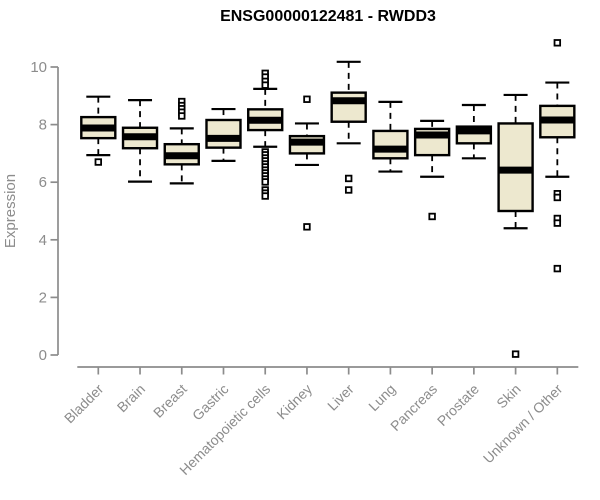 This screenshot has width=600, height=500. I want to click on box-unknown-other, so click(557, 156).